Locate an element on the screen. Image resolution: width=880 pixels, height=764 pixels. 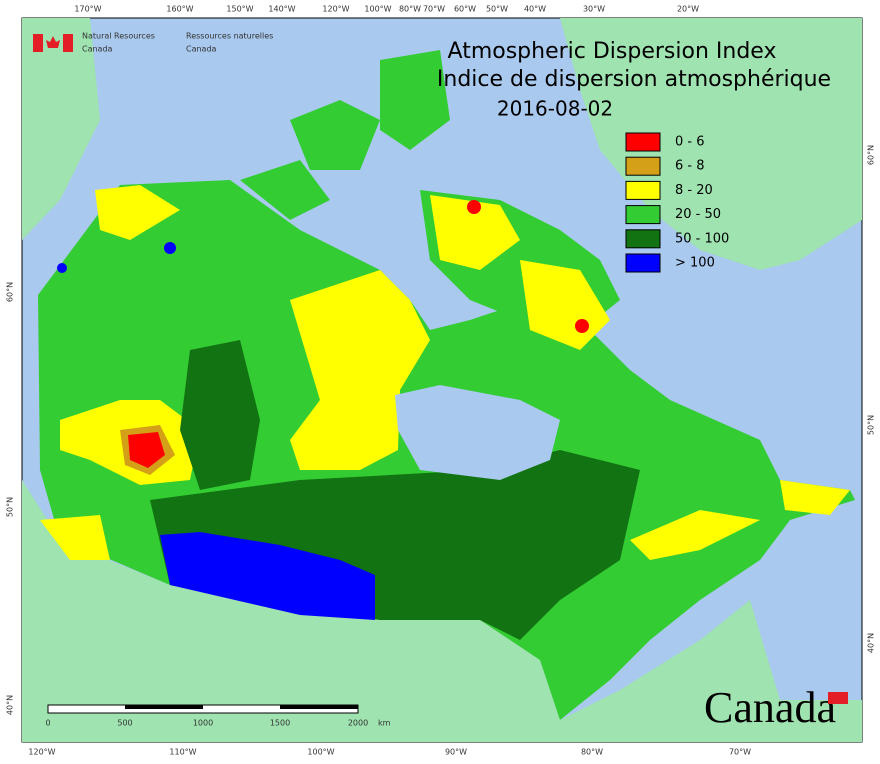
lon-label: 40°W is located at coordinates (535, 9).